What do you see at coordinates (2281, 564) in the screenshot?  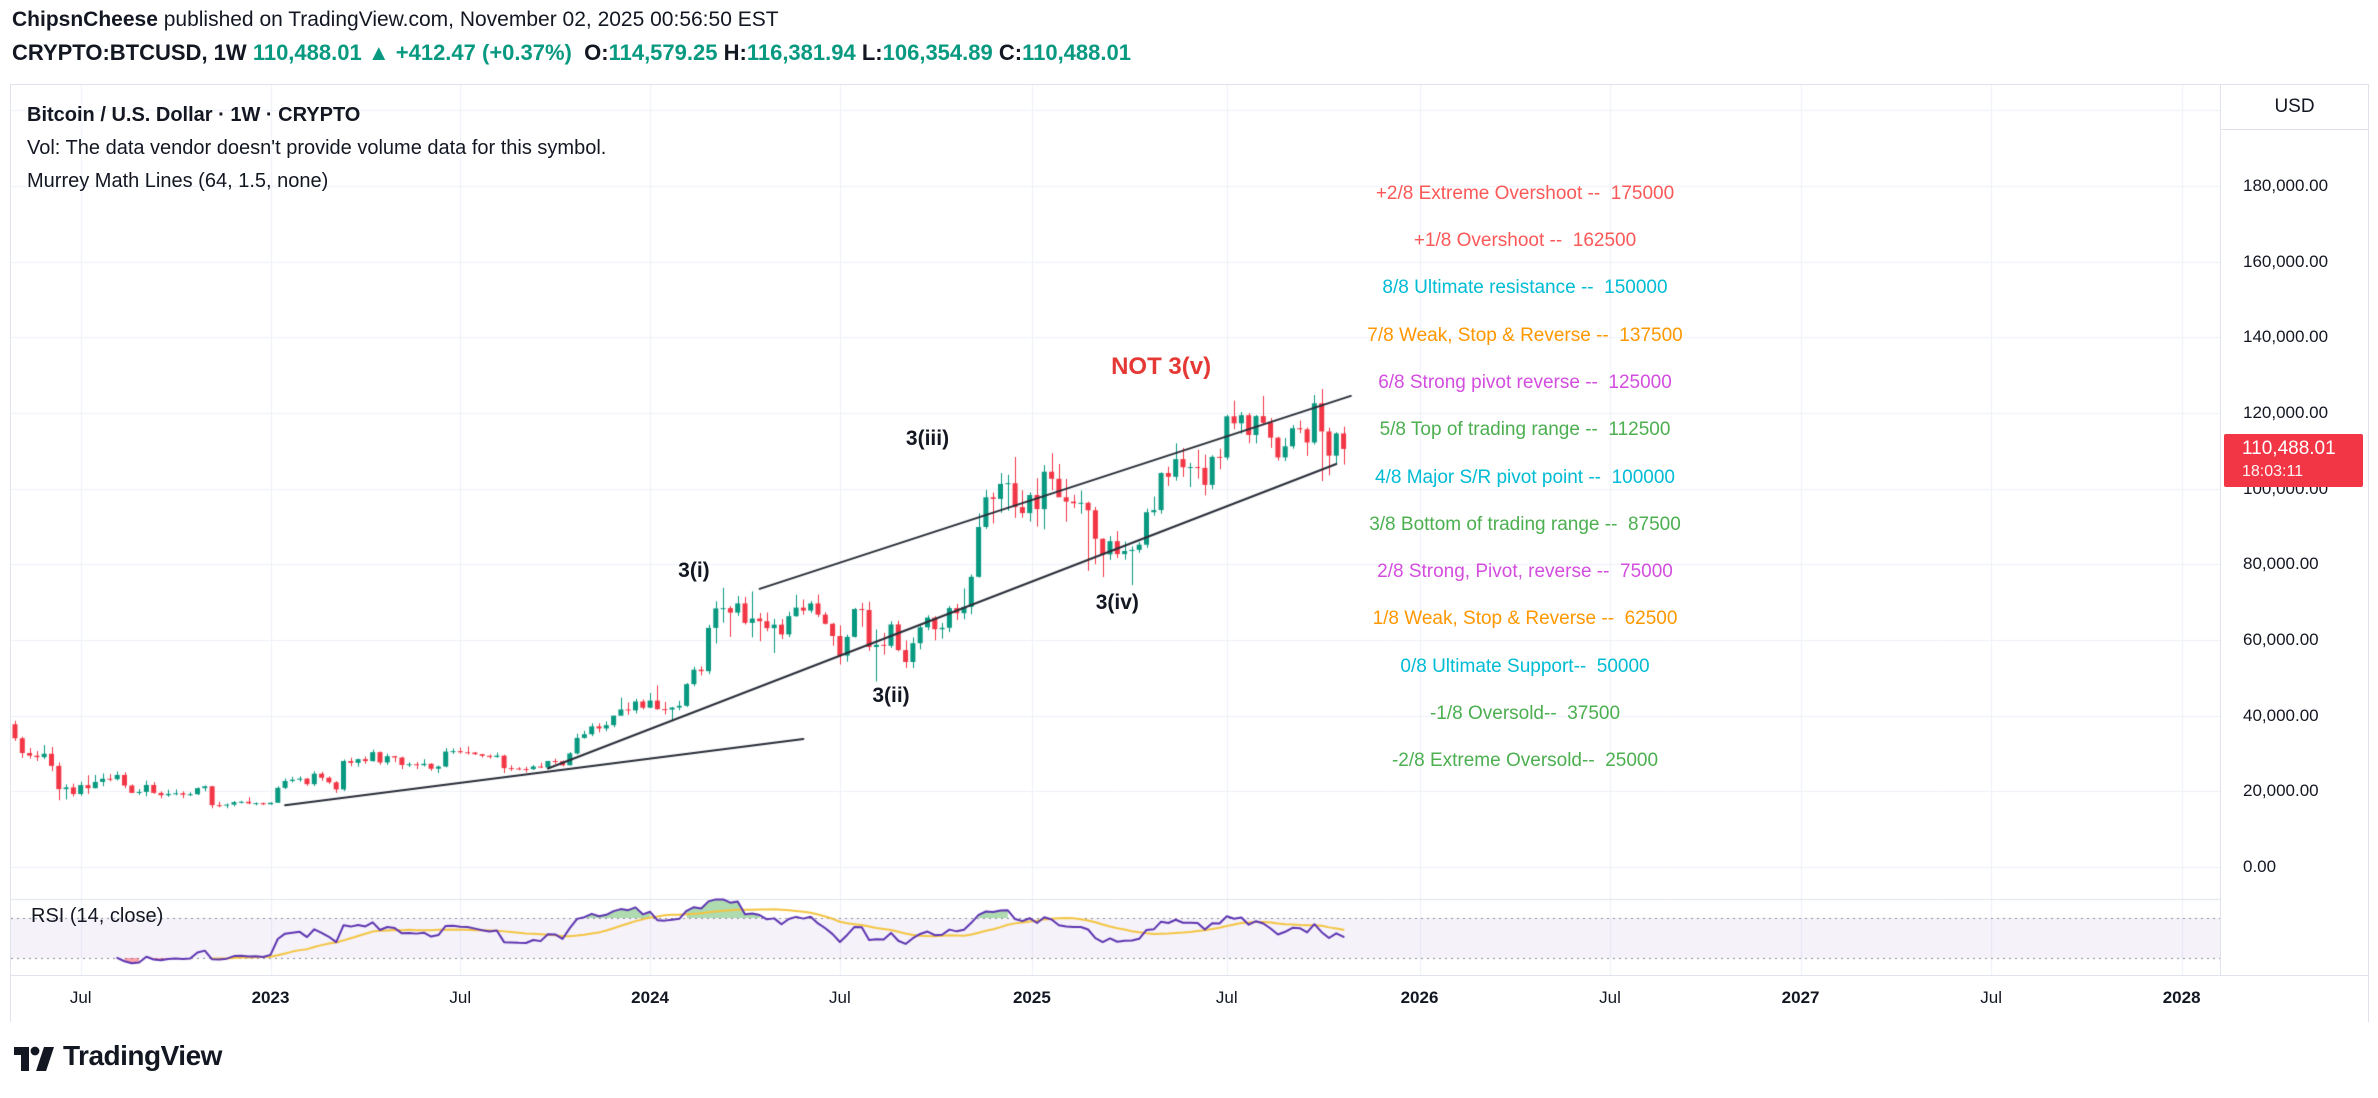 I see `price-axis-label: 80,000.00` at bounding box center [2281, 564].